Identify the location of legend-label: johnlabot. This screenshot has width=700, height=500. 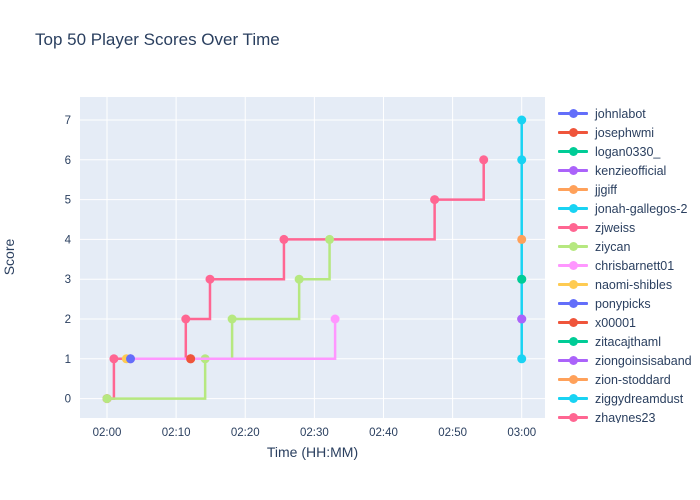
(620, 113).